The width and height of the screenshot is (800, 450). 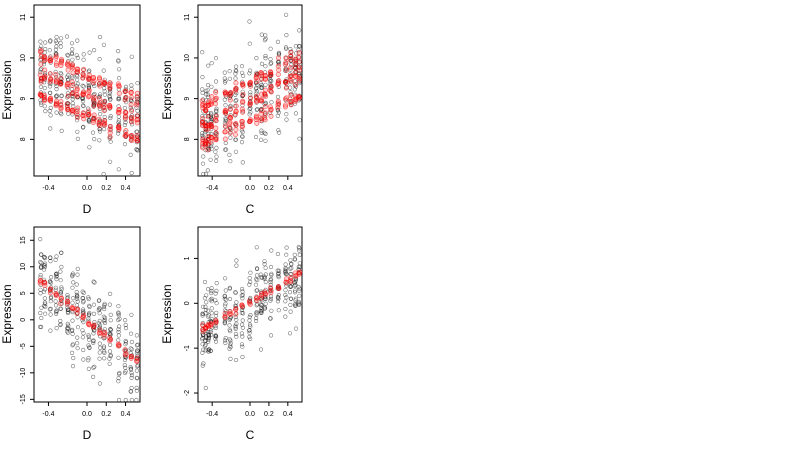 What do you see at coordinates (251, 317) in the screenshot?
I see `observed-points` at bounding box center [251, 317].